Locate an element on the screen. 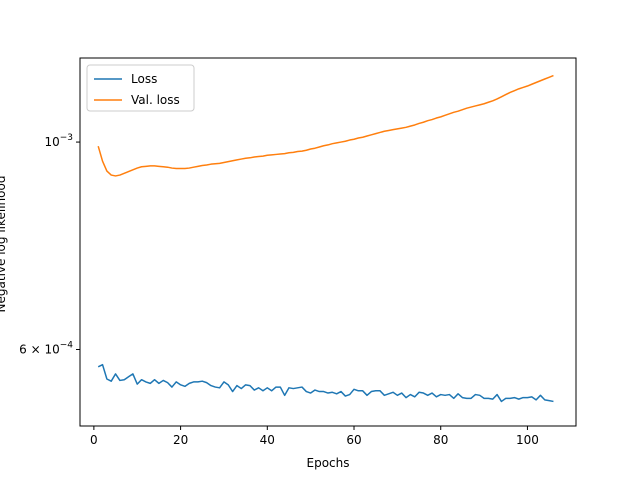 This screenshot has width=640, height=480. x-tick-label: 20 is located at coordinates (180, 440).